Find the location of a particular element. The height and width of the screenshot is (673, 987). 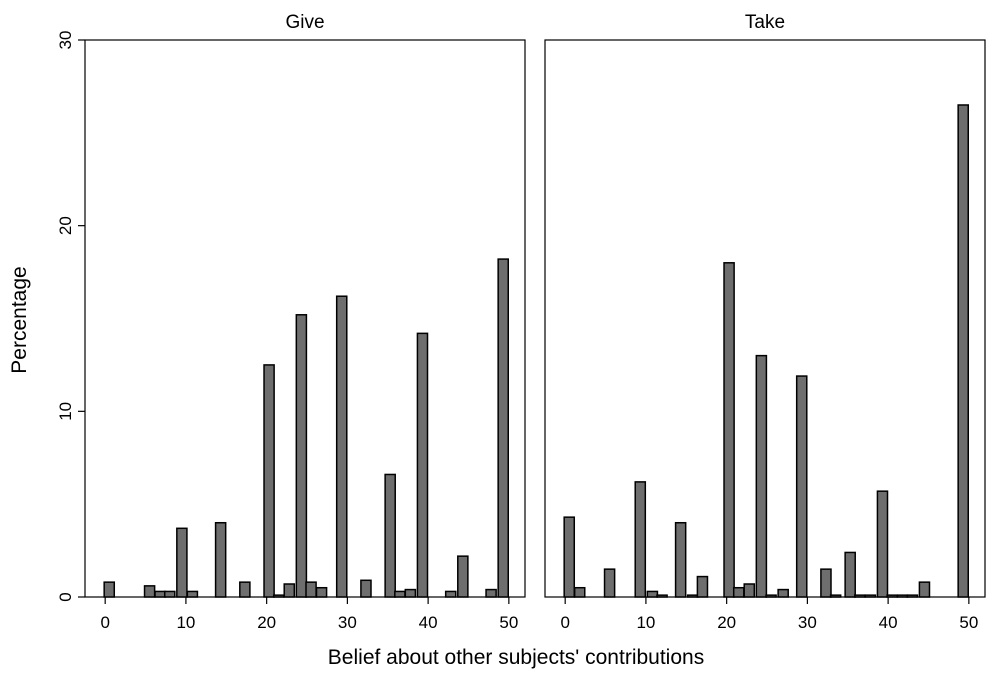

y-tick-label: 10 is located at coordinates (65, 411).